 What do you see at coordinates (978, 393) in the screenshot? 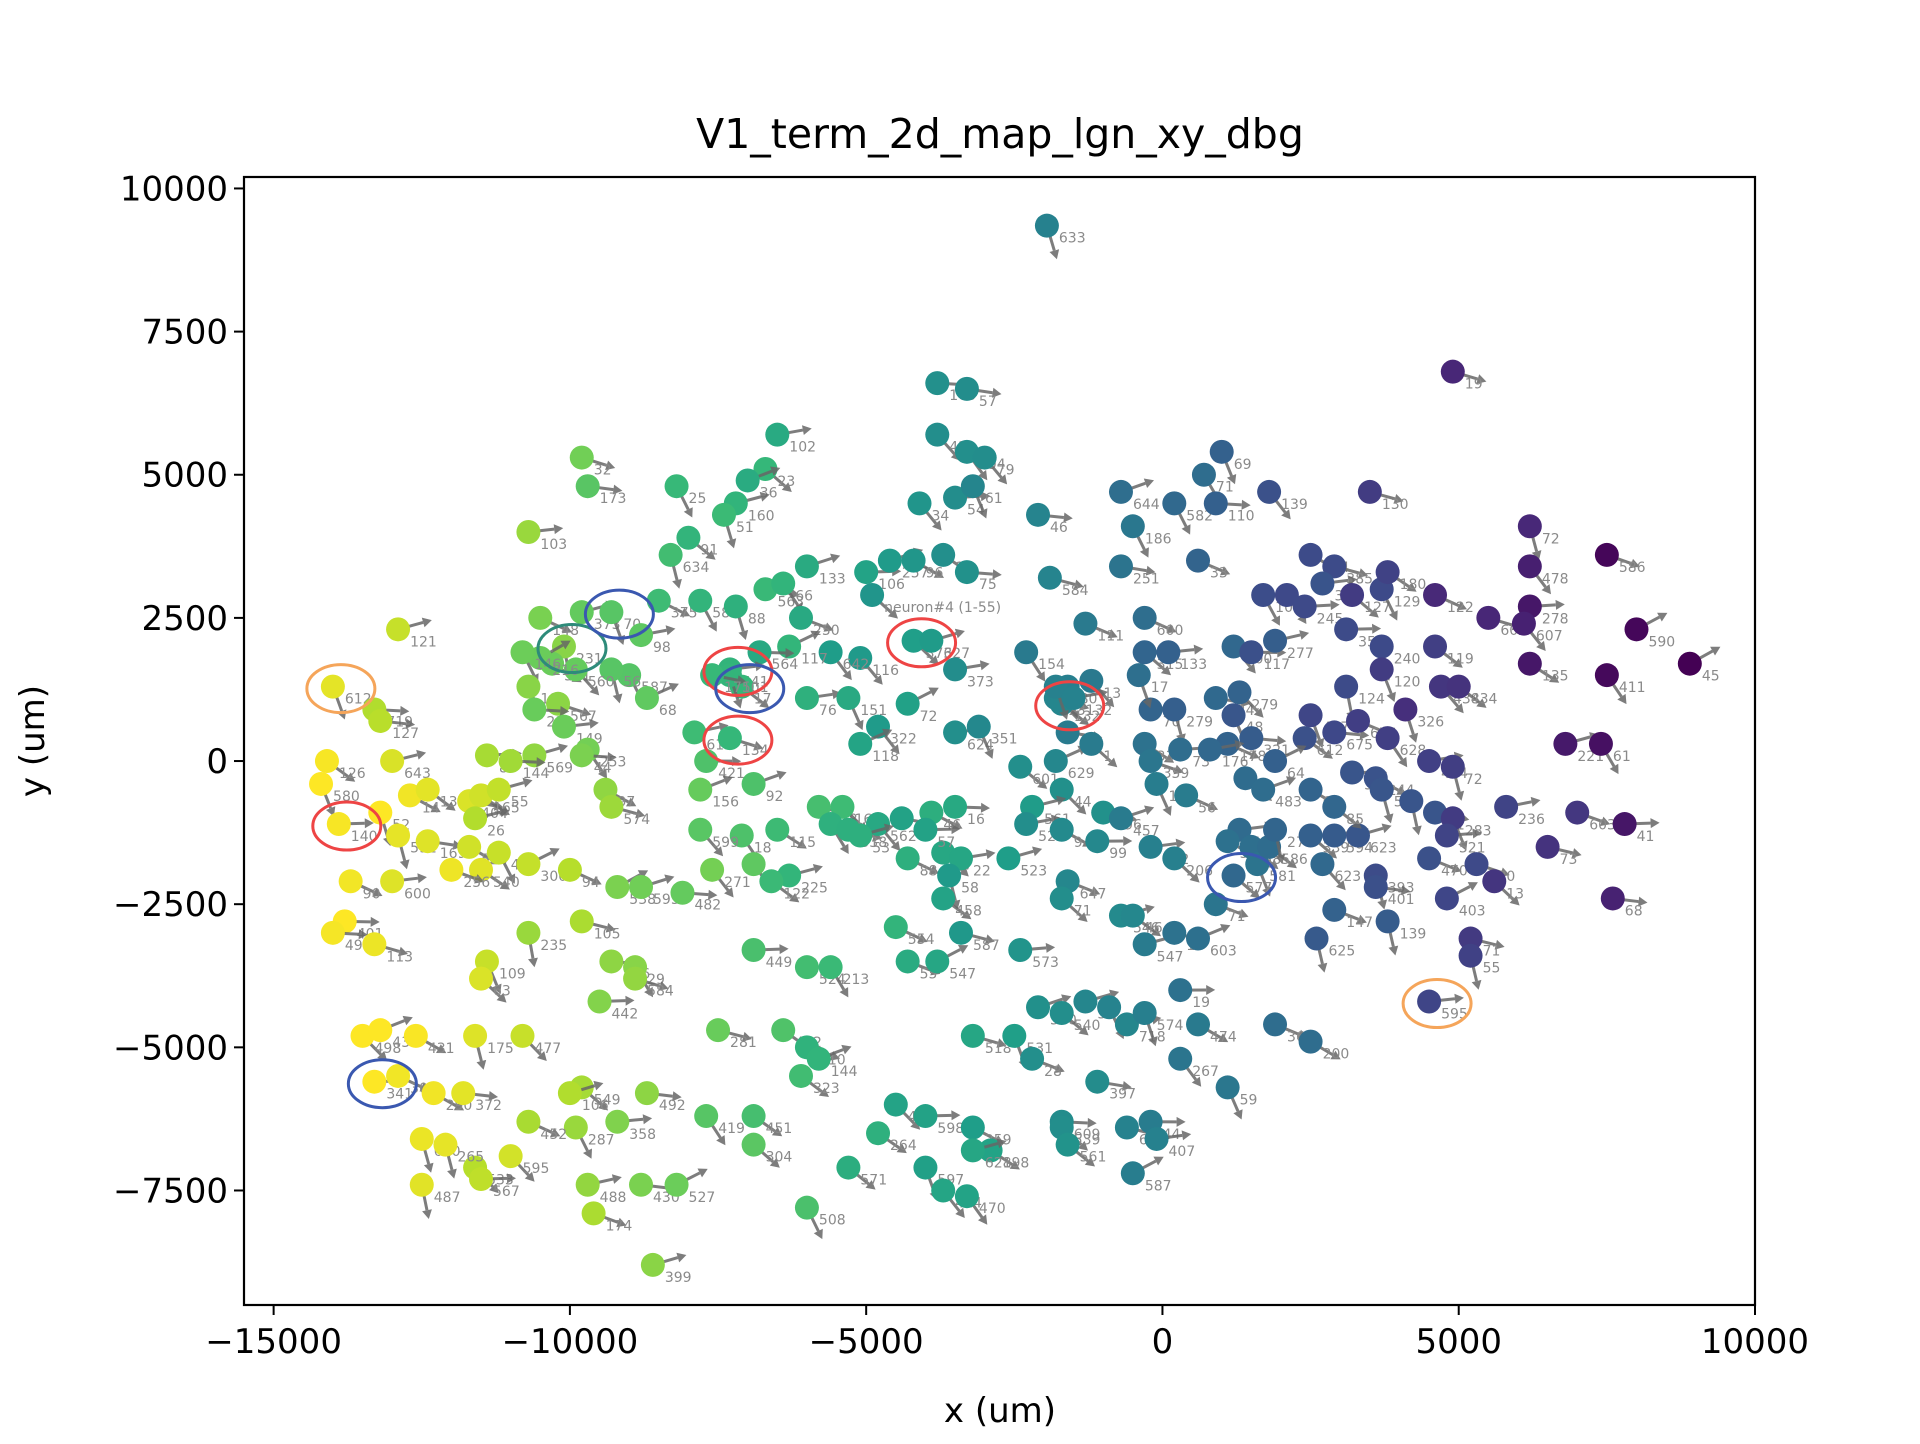
I see `data-point: 57` at bounding box center [978, 393].